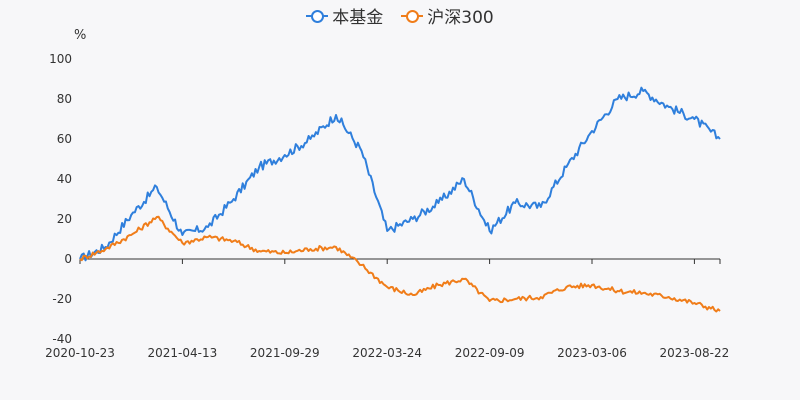  I want to click on y-tick-label: 100, so click(60, 59).